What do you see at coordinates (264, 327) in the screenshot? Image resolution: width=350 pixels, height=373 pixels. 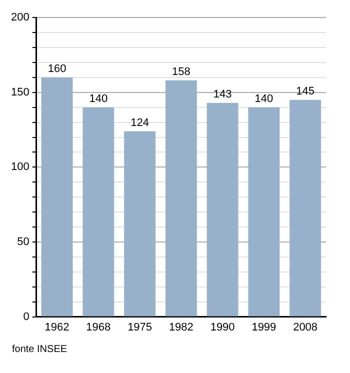 I see `x-tick-label: 1999` at bounding box center [264, 327].